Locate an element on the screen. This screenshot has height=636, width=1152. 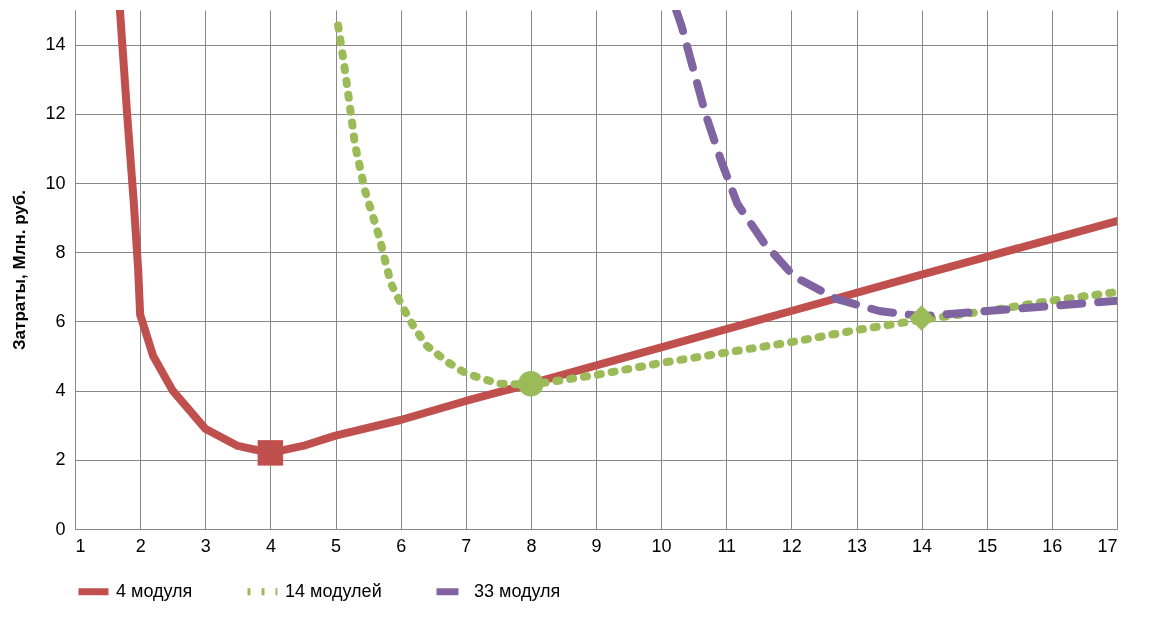
x-tick-label: 3 is located at coordinates (205, 545).